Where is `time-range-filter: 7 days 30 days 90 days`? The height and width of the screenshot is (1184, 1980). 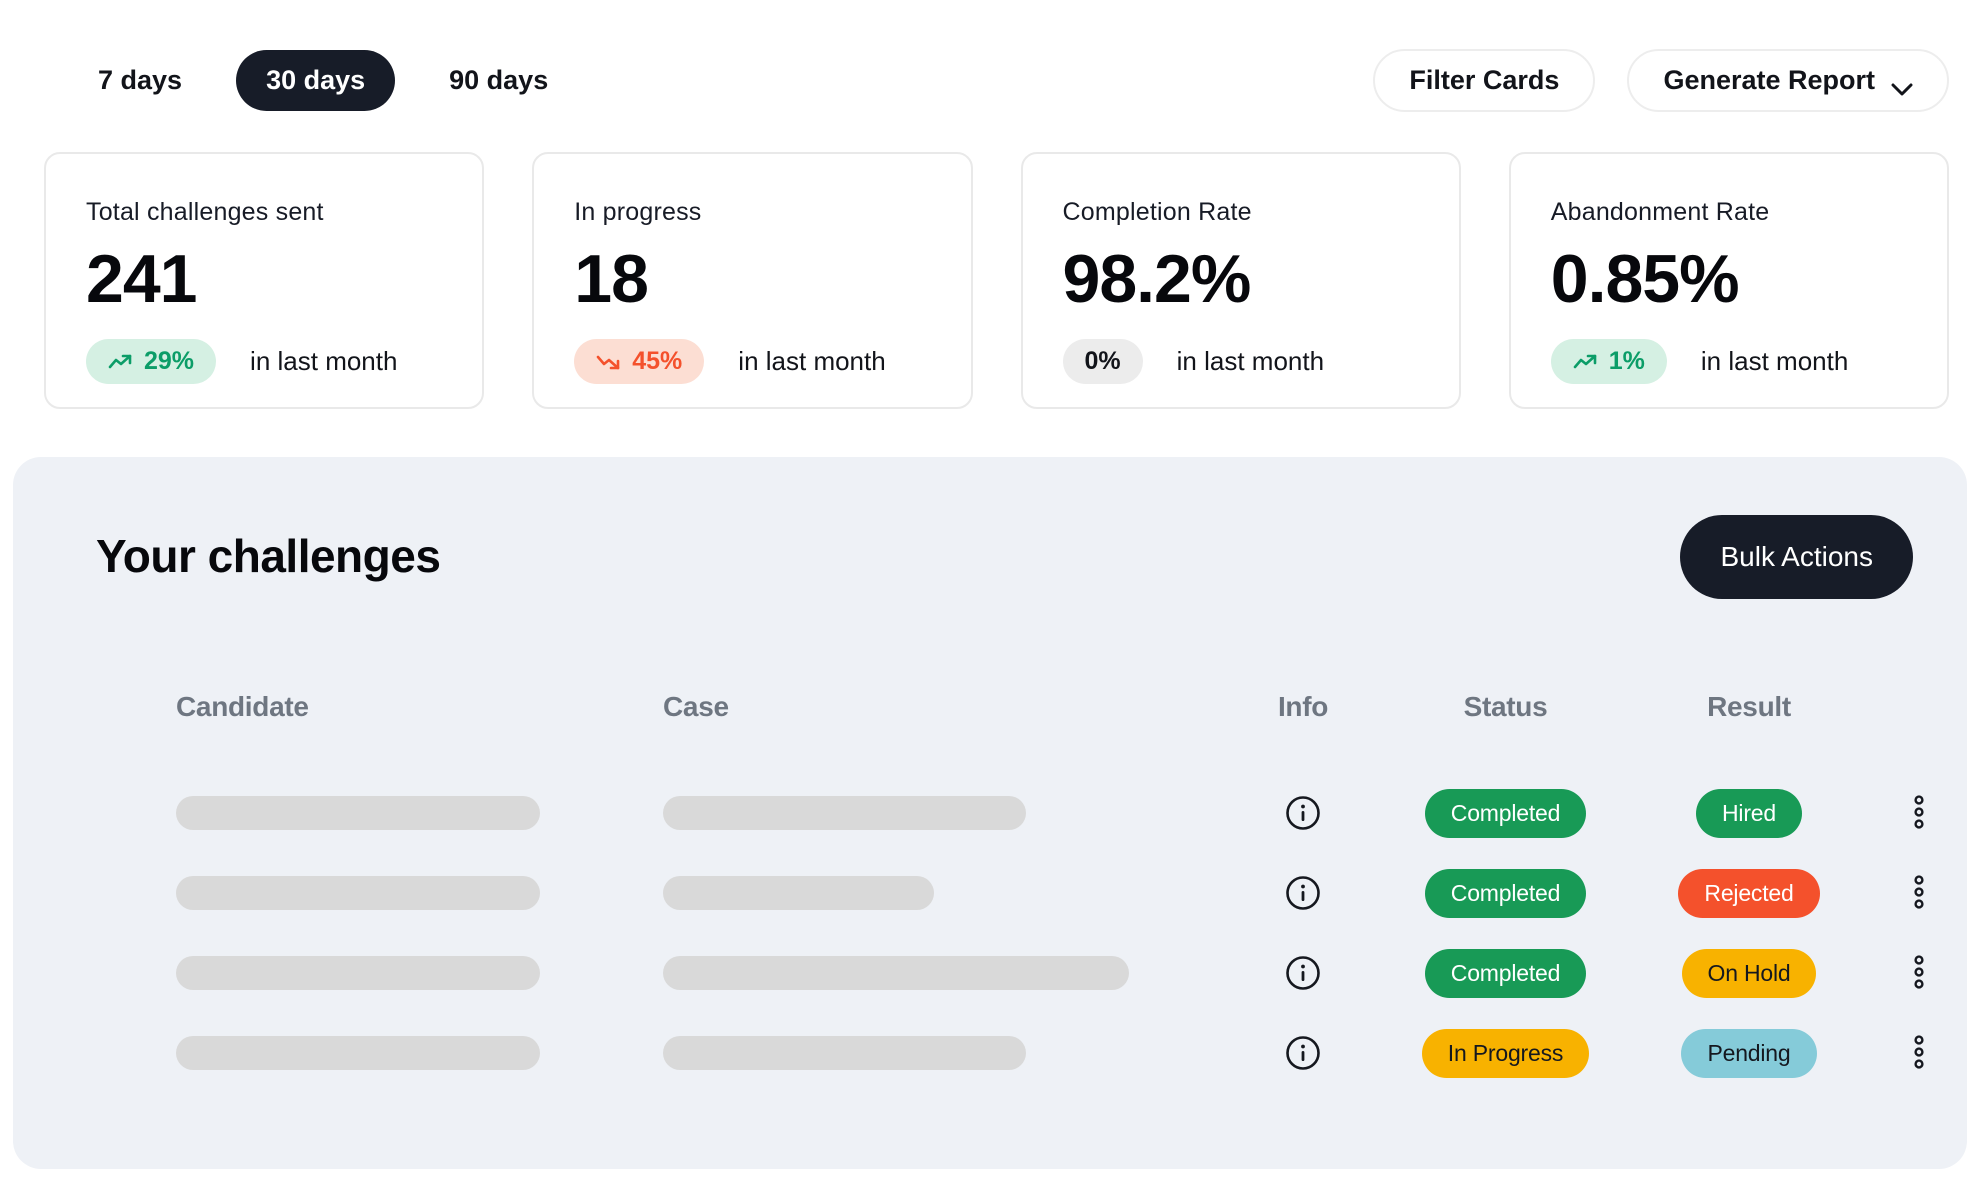 time-range-filter: 7 days 30 days 90 days is located at coordinates (323, 80).